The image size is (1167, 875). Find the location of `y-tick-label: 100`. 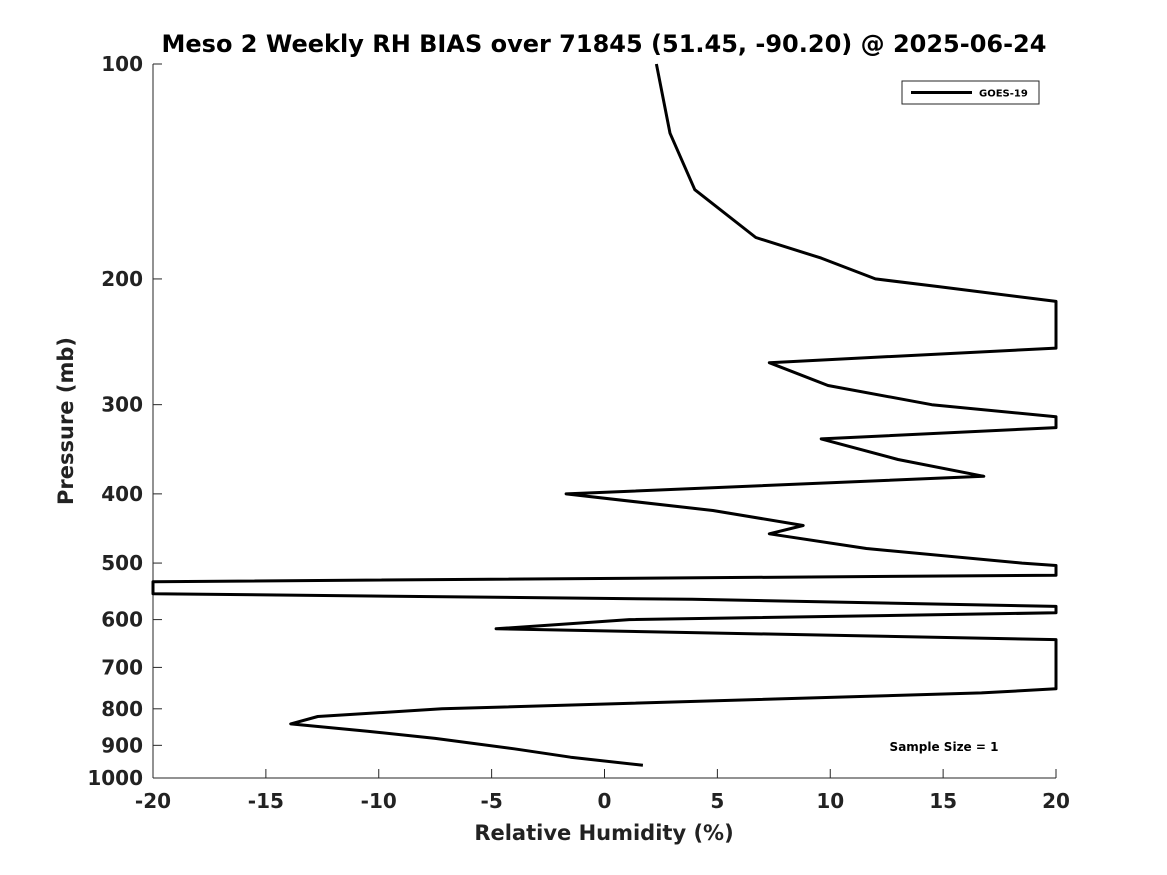

y-tick-label: 100 is located at coordinates (122, 64).